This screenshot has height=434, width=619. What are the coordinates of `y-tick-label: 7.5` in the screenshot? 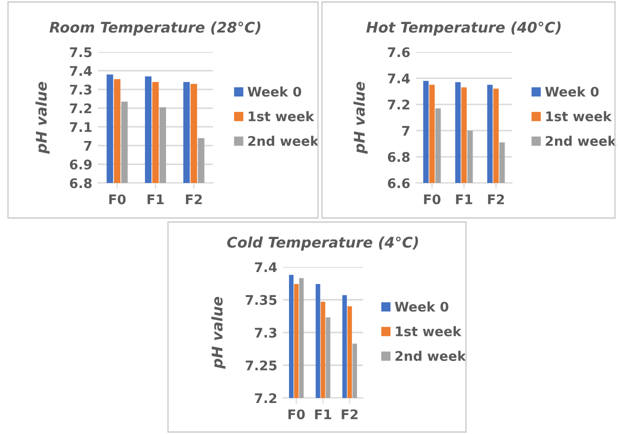 It's located at (81, 52).